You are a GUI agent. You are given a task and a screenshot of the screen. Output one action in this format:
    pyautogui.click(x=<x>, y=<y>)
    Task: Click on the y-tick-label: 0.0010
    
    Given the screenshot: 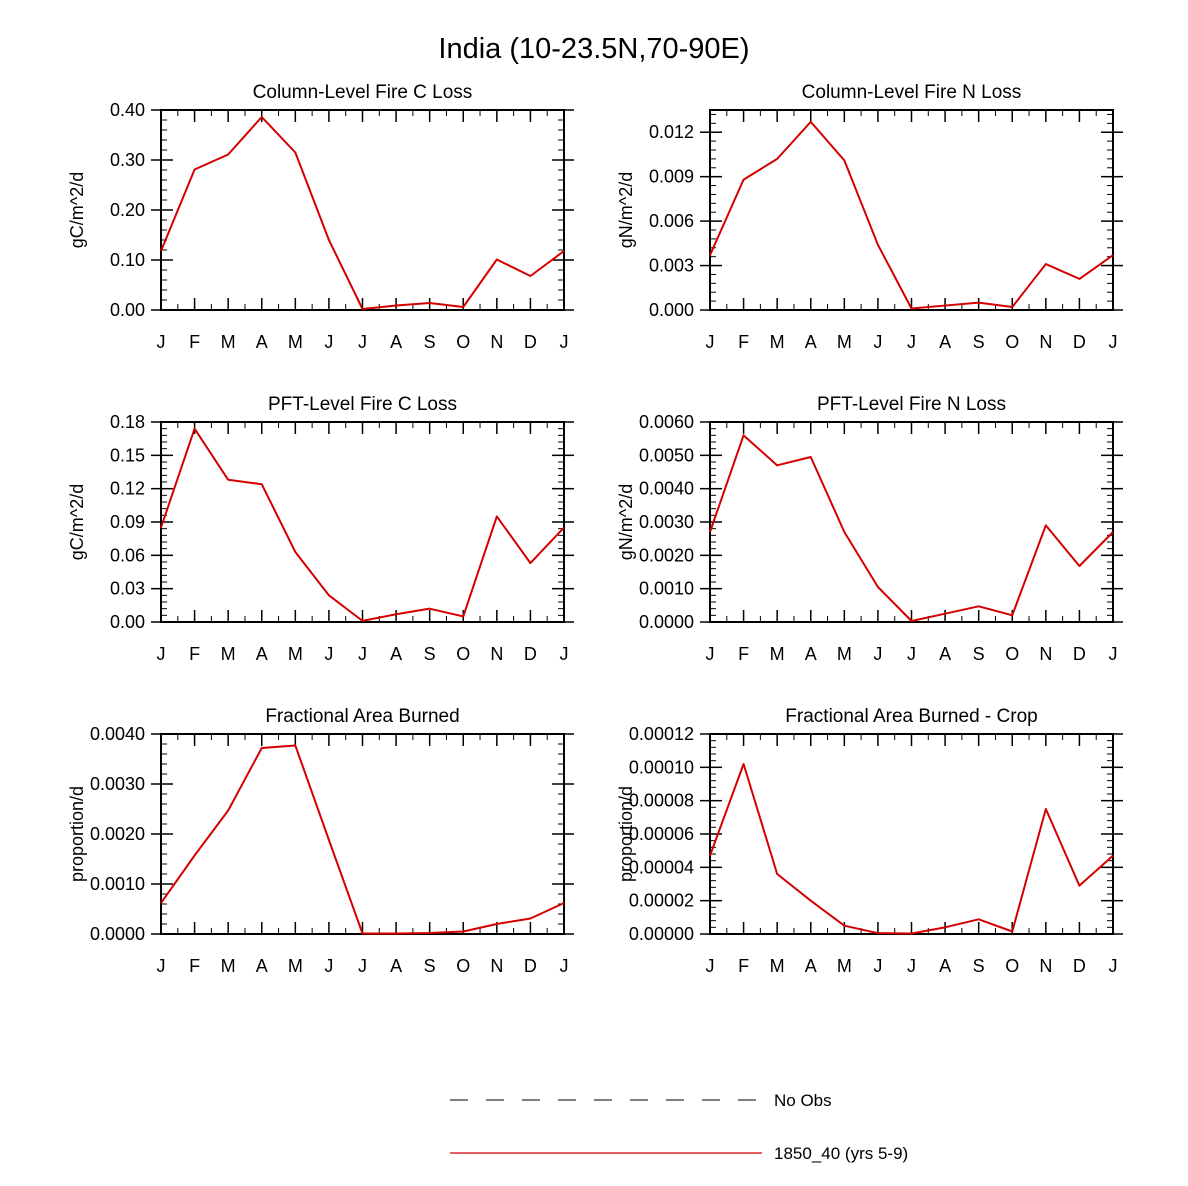 What is the action you would take?
    pyautogui.click(x=117, y=884)
    